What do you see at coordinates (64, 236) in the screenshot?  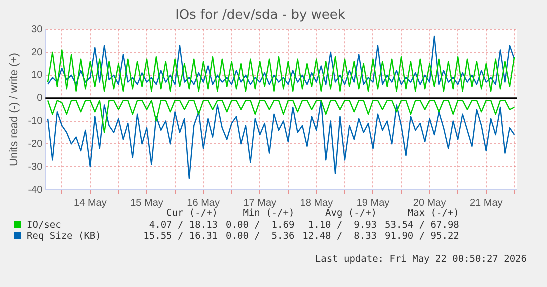 I see `legend-label: Req Size (KB)` at bounding box center [64, 236].